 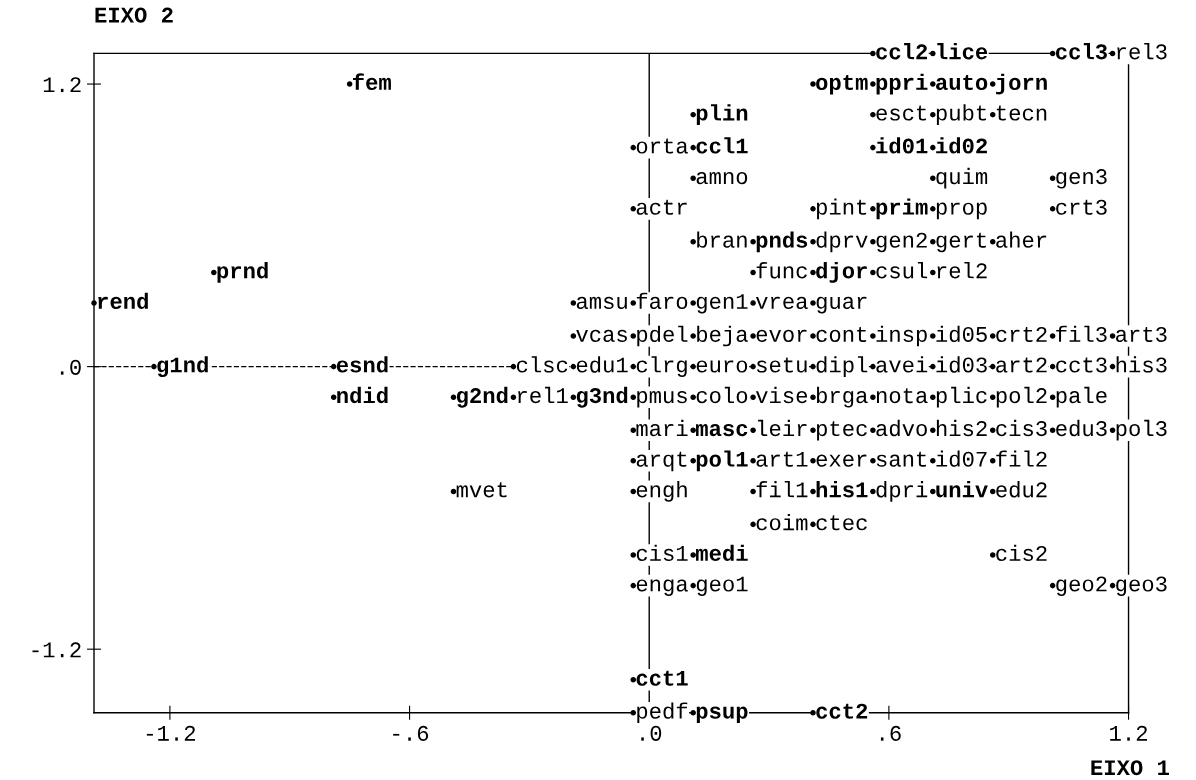 What do you see at coordinates (662, 428) in the screenshot?
I see `data-label: mari` at bounding box center [662, 428].